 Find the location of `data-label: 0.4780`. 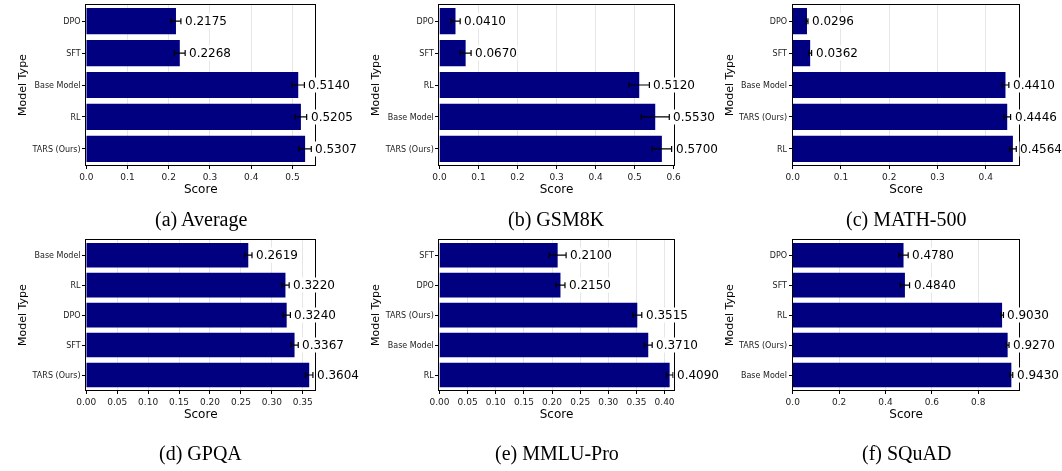

data-label: 0.4780 is located at coordinates (933, 255).